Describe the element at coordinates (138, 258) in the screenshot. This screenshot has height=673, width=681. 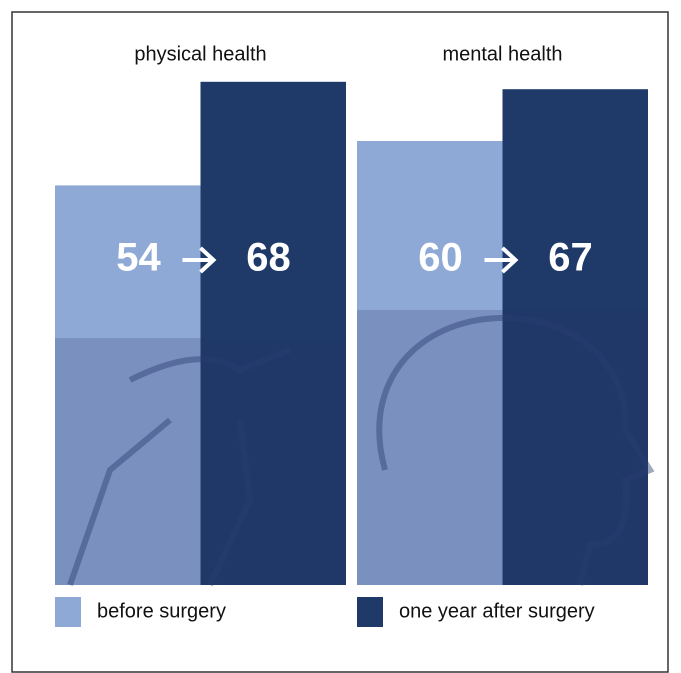
I see `value-label: 54` at that location.